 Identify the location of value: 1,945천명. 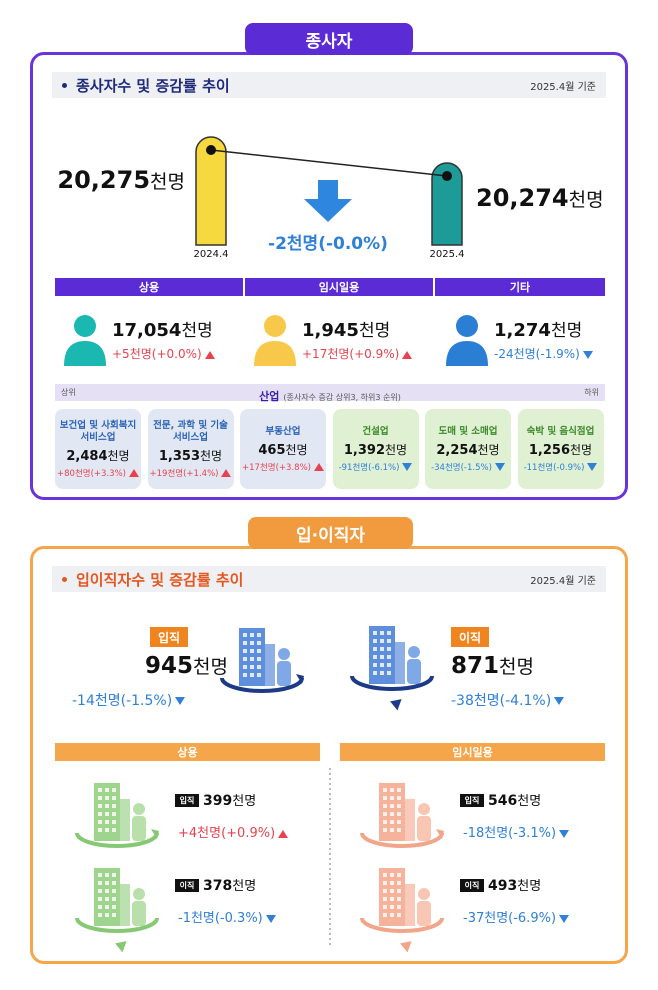
(346, 328).